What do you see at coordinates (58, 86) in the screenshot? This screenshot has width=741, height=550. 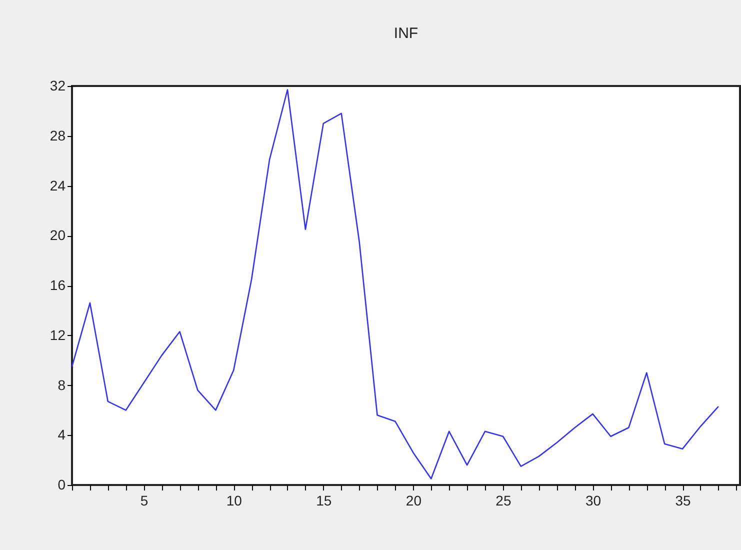 I see `y-tick-label: 32` at bounding box center [58, 86].